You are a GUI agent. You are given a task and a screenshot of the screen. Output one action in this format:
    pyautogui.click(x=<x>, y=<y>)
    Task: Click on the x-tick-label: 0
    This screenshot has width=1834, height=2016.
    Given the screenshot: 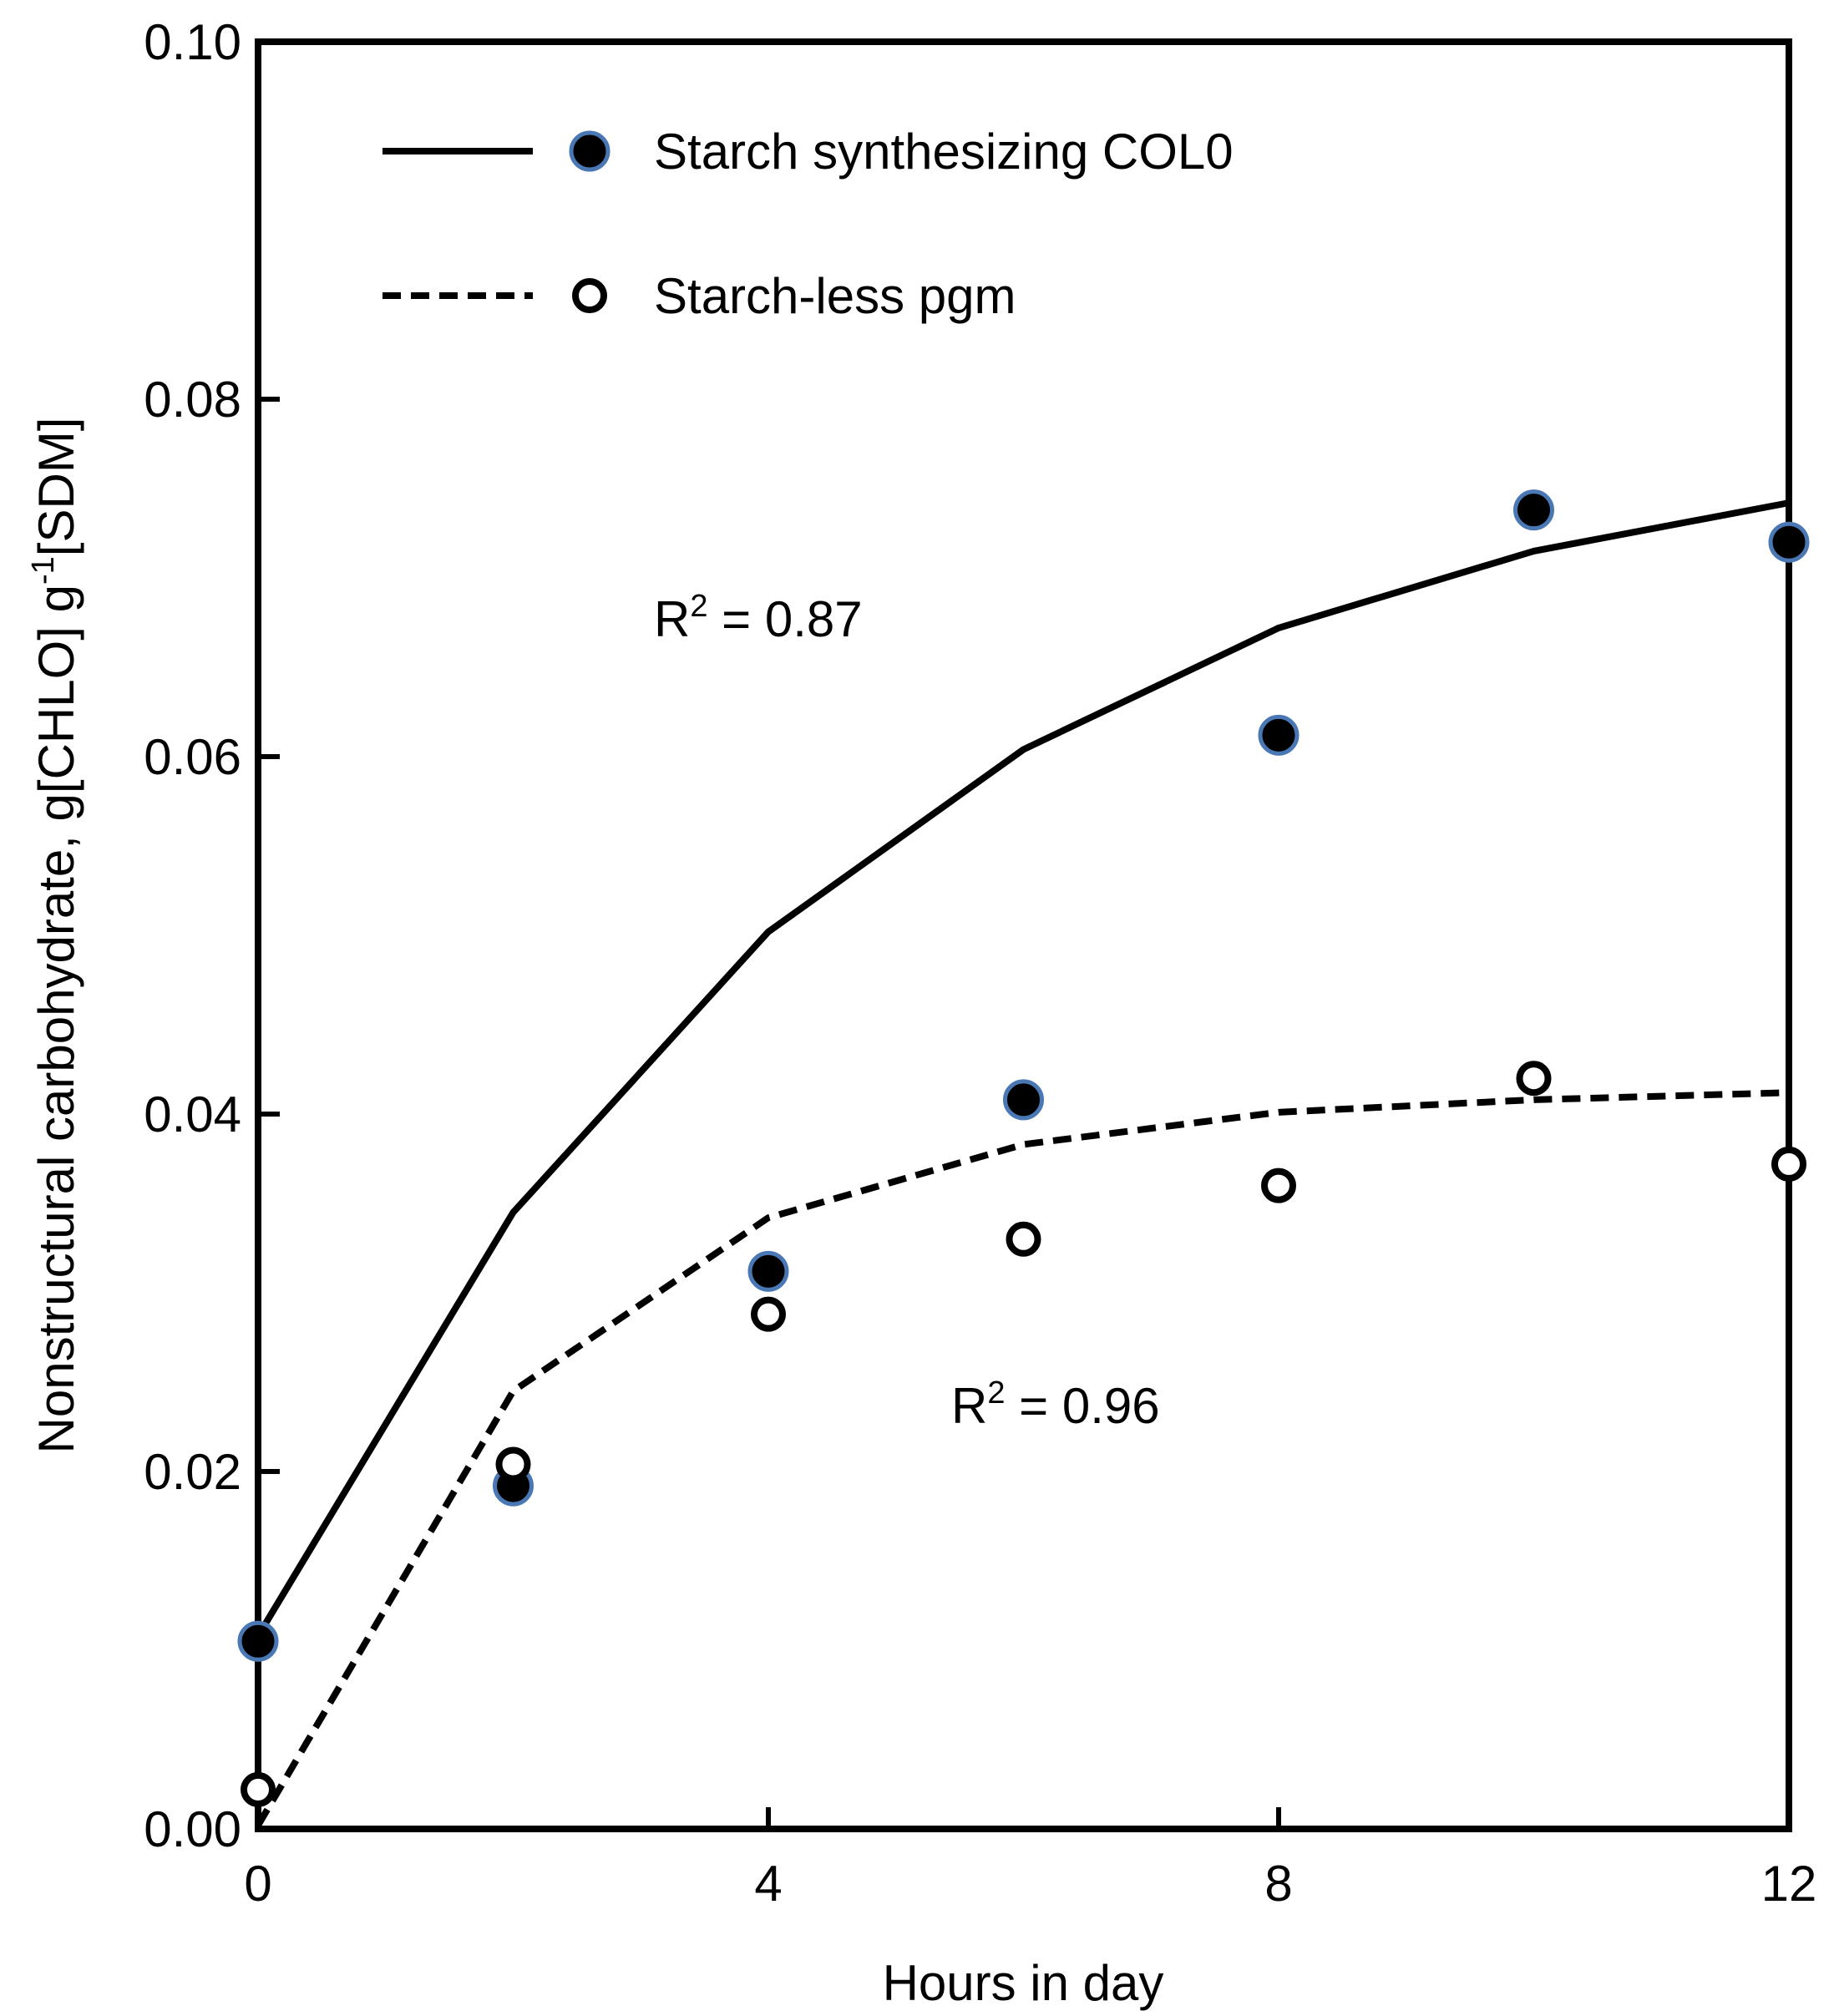 What is the action you would take?
    pyautogui.click(x=257, y=1884)
    